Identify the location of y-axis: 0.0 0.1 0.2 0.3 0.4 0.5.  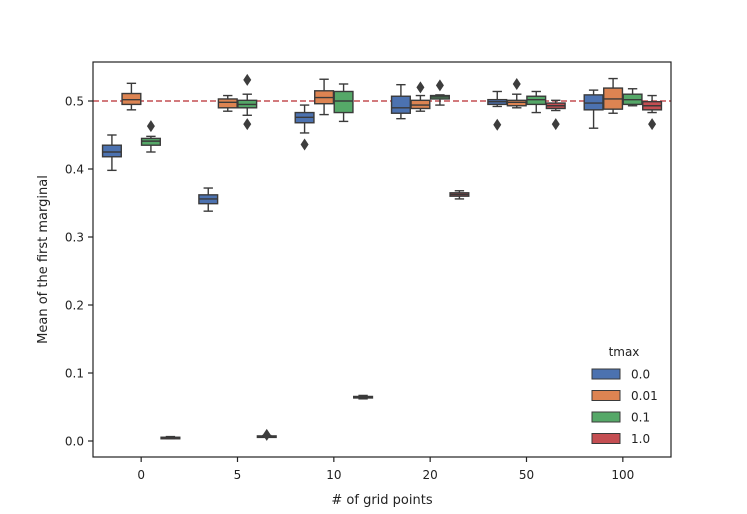
(79, 272).